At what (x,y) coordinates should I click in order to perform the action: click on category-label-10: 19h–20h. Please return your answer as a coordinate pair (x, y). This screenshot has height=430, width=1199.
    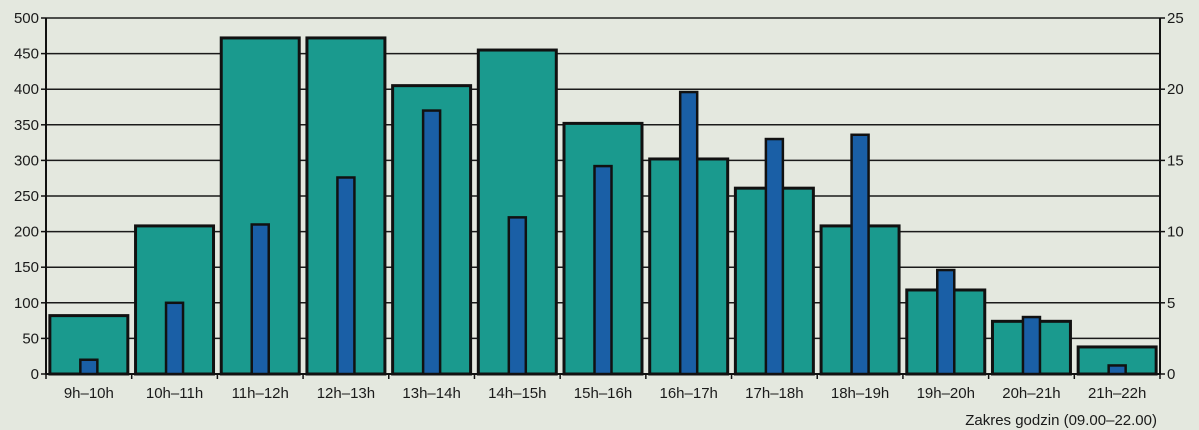
    Looking at the image, I should click on (946, 393).